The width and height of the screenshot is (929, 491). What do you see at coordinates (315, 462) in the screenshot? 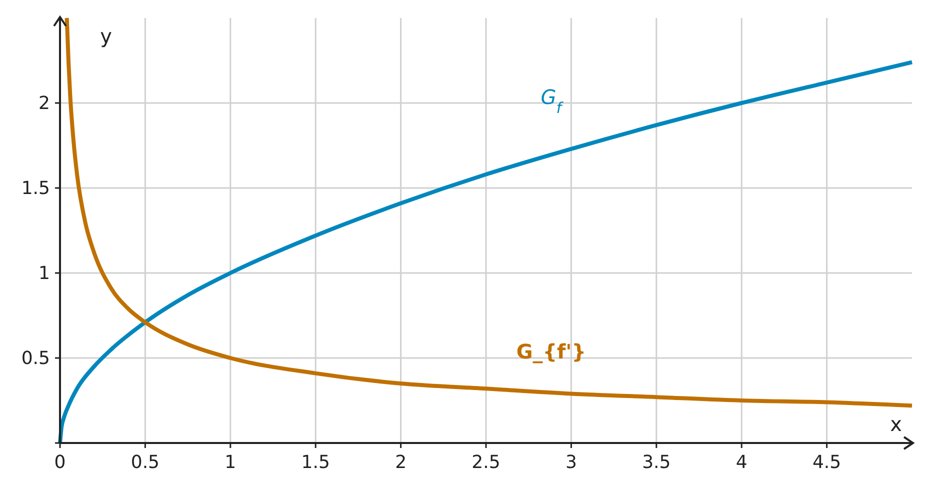
I see `x-tick-label: 1.5` at bounding box center [315, 462].